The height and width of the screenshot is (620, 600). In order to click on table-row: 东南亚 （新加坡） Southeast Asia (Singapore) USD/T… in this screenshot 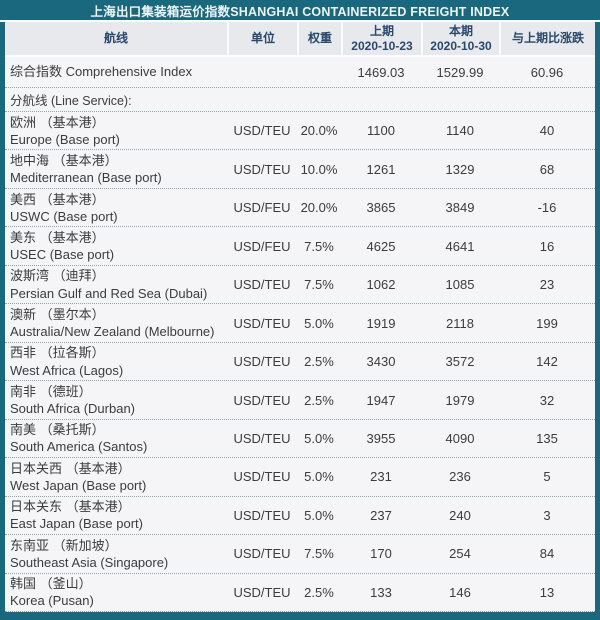, I will do `click(300, 554)`.